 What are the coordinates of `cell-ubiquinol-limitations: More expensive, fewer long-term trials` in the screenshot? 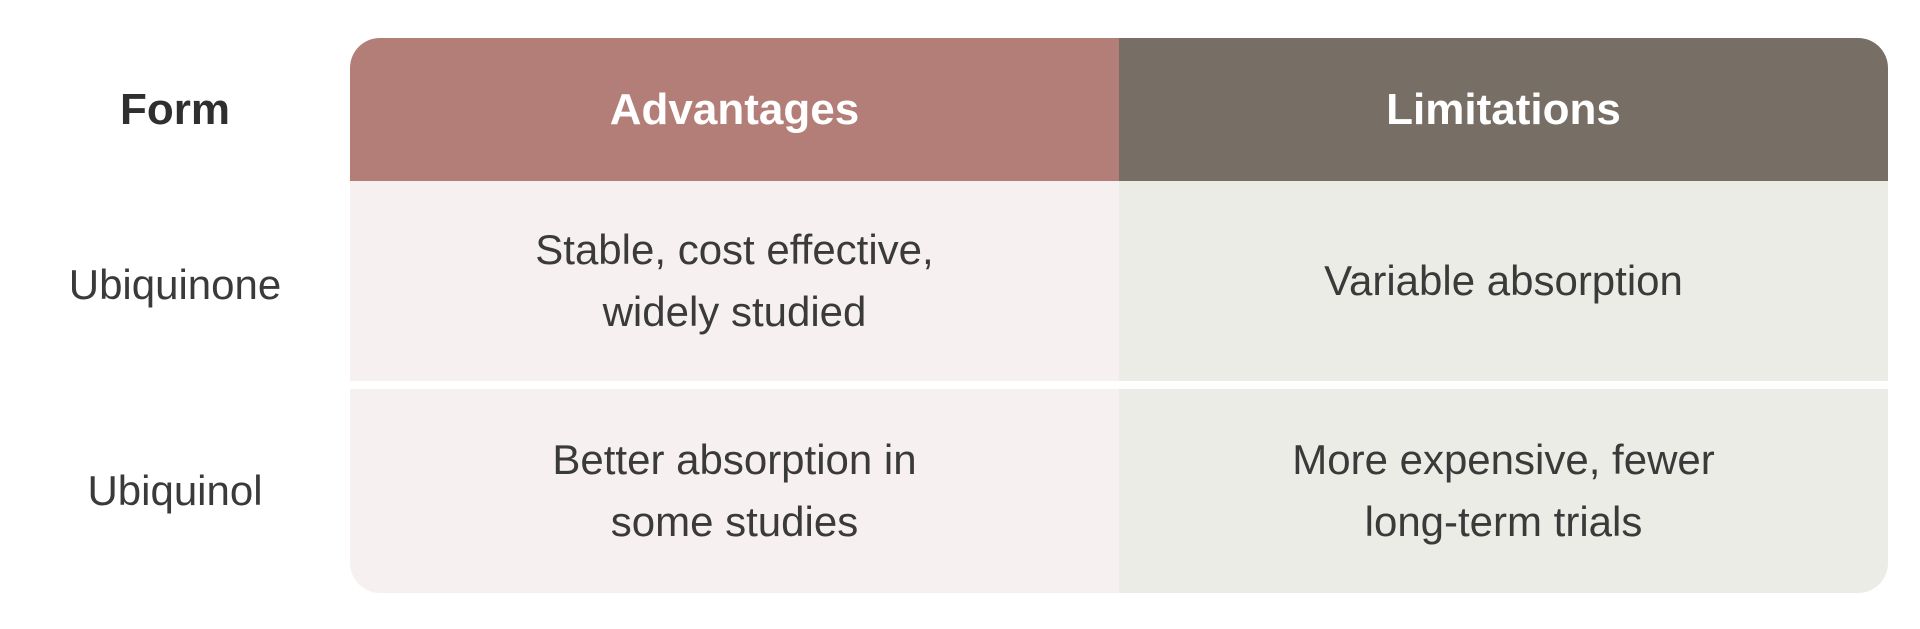 It's located at (1503, 491).